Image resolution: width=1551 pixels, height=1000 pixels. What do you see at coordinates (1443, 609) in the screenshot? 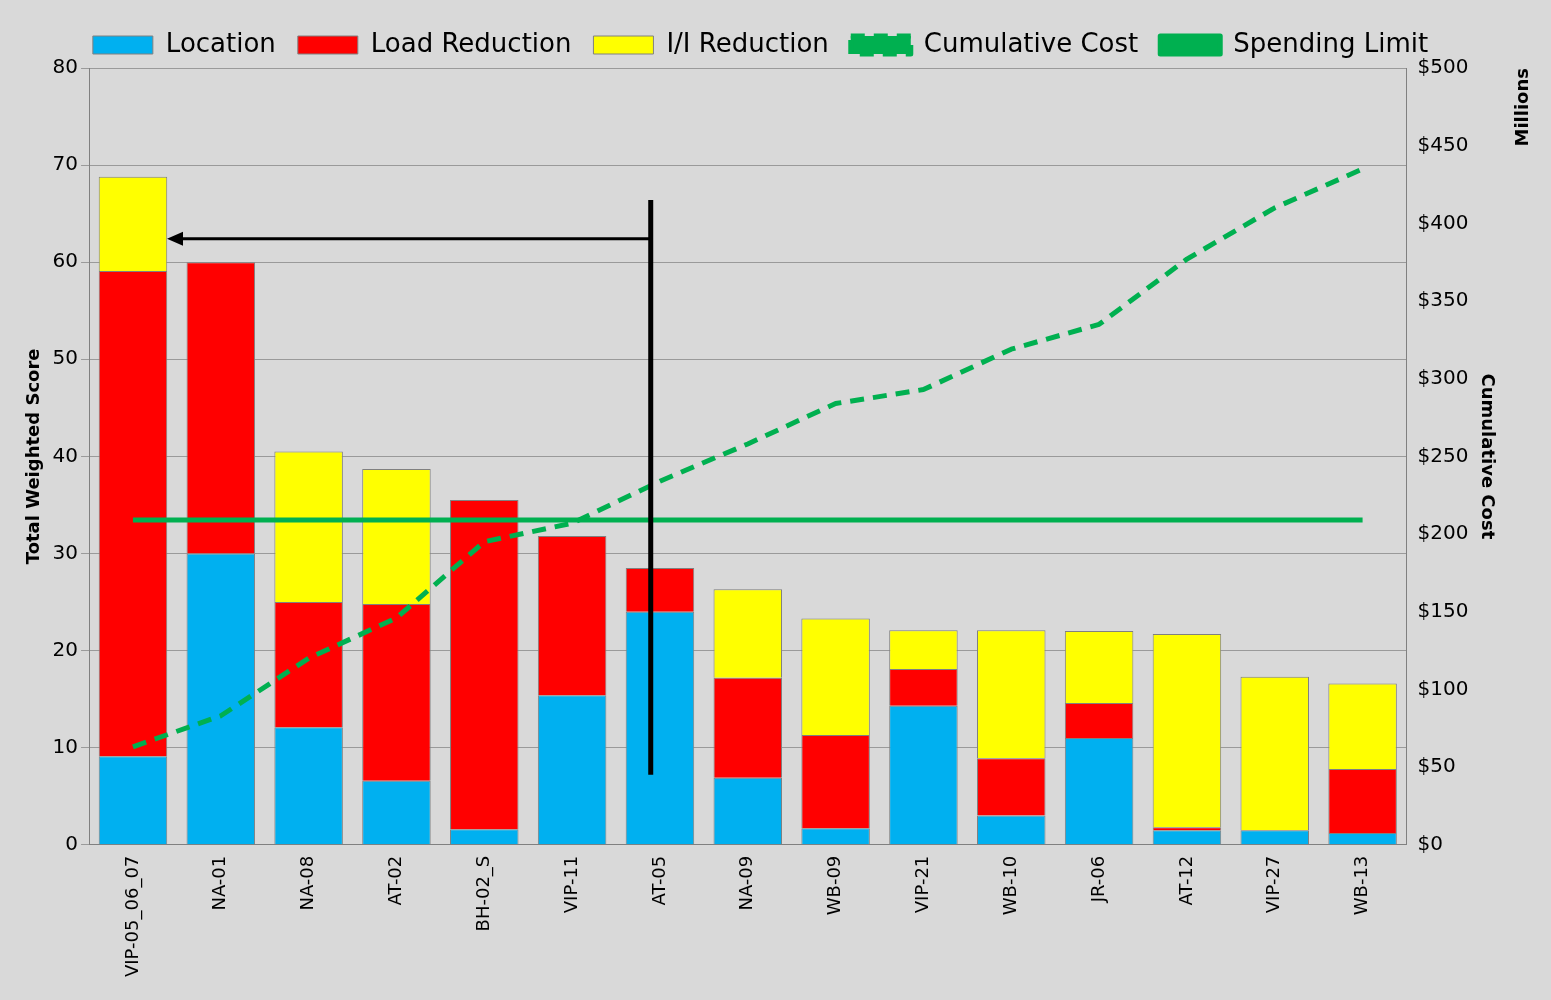
I see `y2-tick-label: $150` at bounding box center [1443, 609].